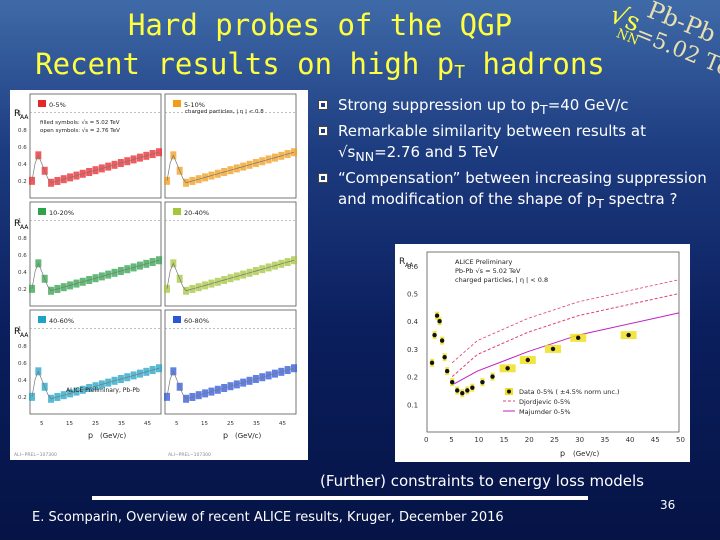 Image resolution: width=720 pixels, height=540 pixels. What do you see at coordinates (80, 122) in the screenshot?
I see `left-legend-filled: filled symbols: √s = 5.02 TeV` at bounding box center [80, 122].